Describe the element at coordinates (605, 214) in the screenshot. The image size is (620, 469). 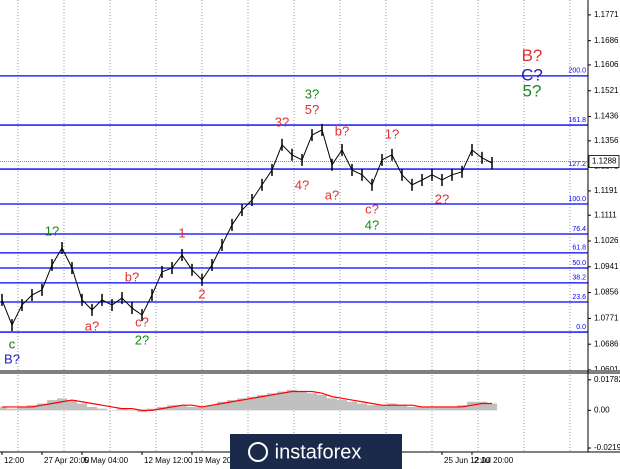
I see `y-tick-label: 1.1111` at that location.